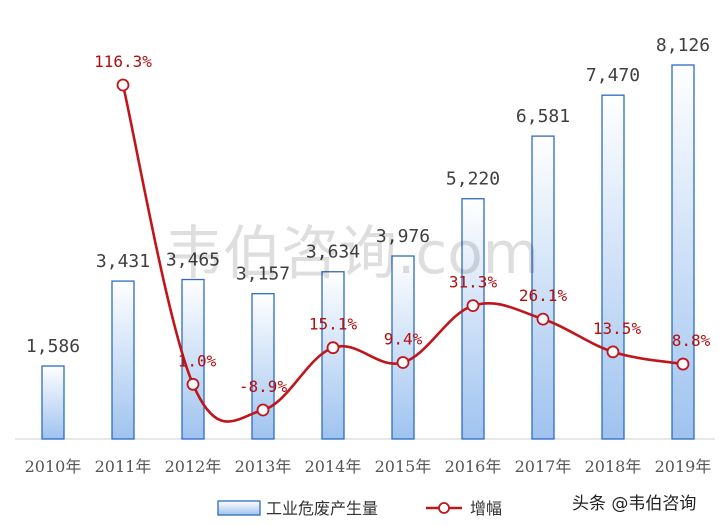  Describe the element at coordinates (683, 45) in the screenshot. I see `bar-value-label-9: 8,126` at that location.